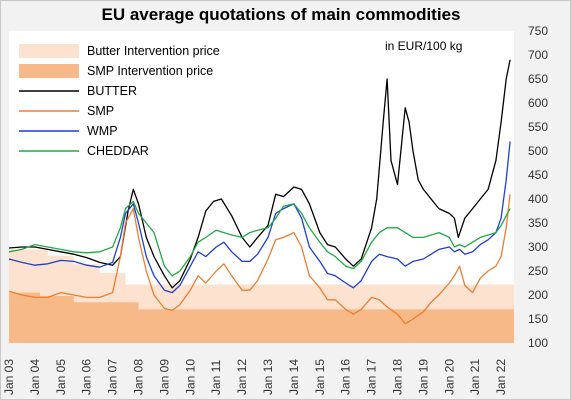 Image resolution: width=571 pixels, height=400 pixels. What do you see at coordinates (87, 377) in the screenshot?
I see `x-tick-label: Jan 06` at bounding box center [87, 377].